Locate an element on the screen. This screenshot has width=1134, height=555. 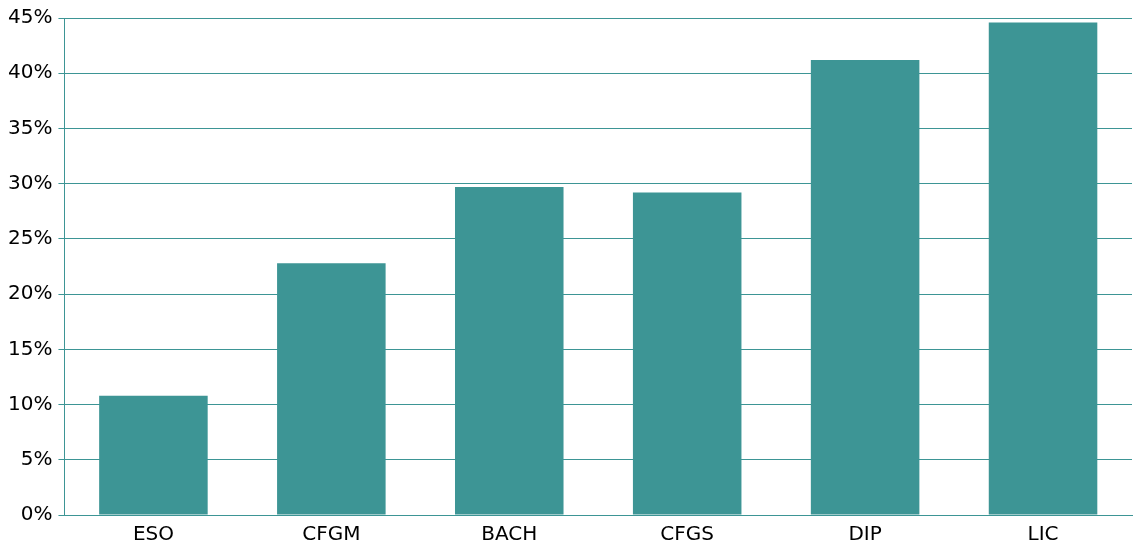
x-tick-label: DIP is located at coordinates (865, 533).